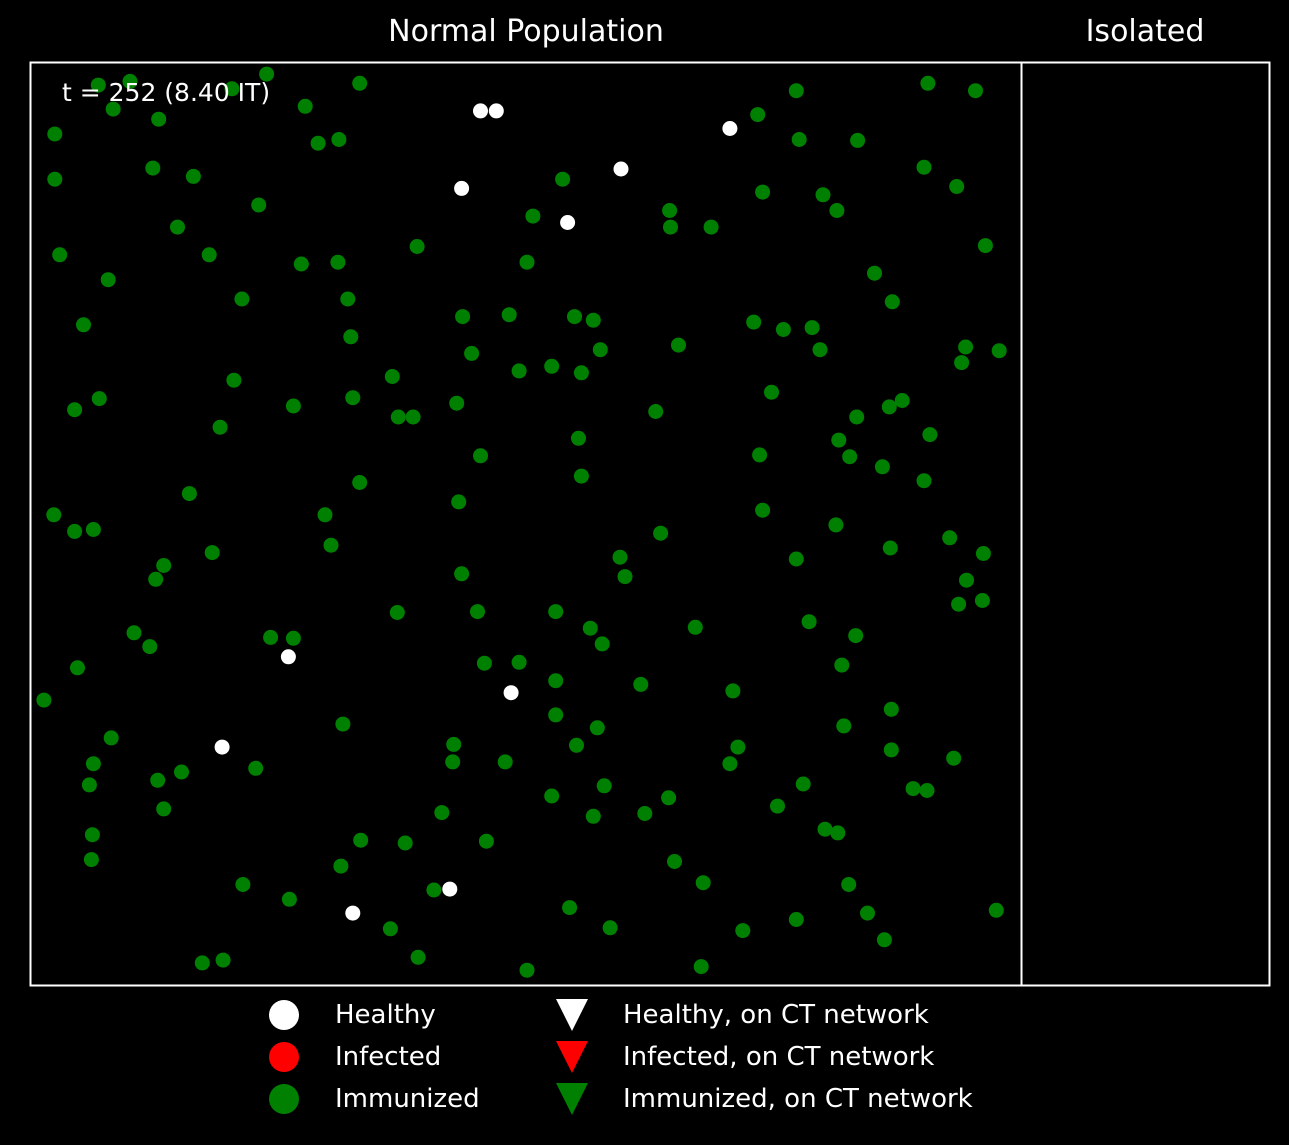 This screenshot has width=1289, height=1145. Describe the element at coordinates (798, 1099) in the screenshot. I see `legend-label: Immunized, on CT network` at that location.